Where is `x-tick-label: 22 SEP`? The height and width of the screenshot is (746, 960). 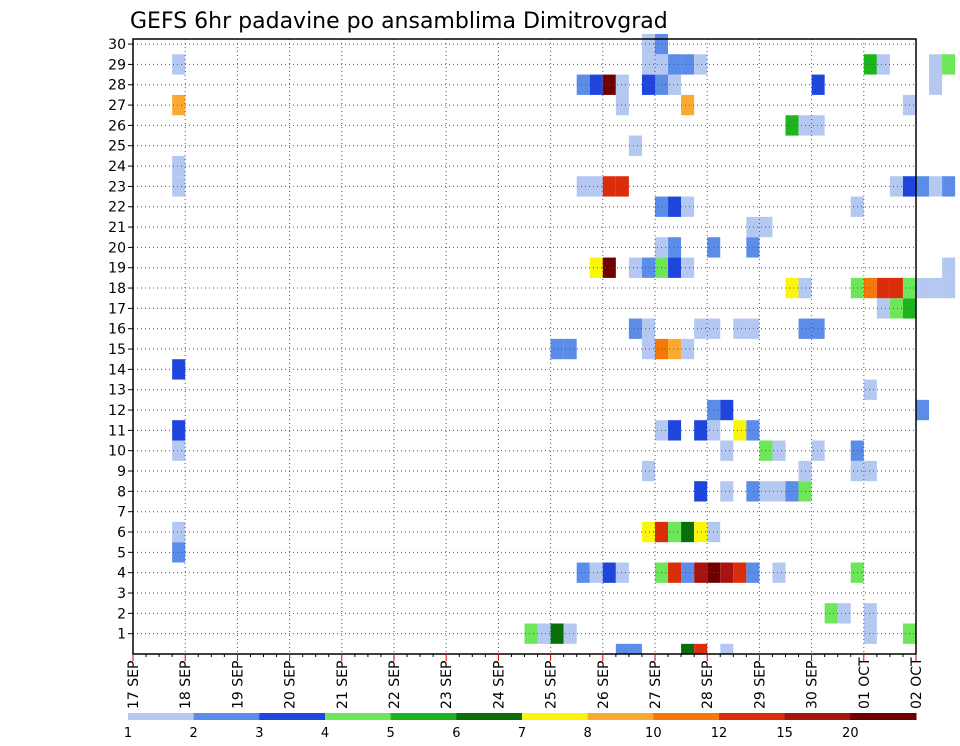 x-tick-label: 22 SEP is located at coordinates (395, 685).